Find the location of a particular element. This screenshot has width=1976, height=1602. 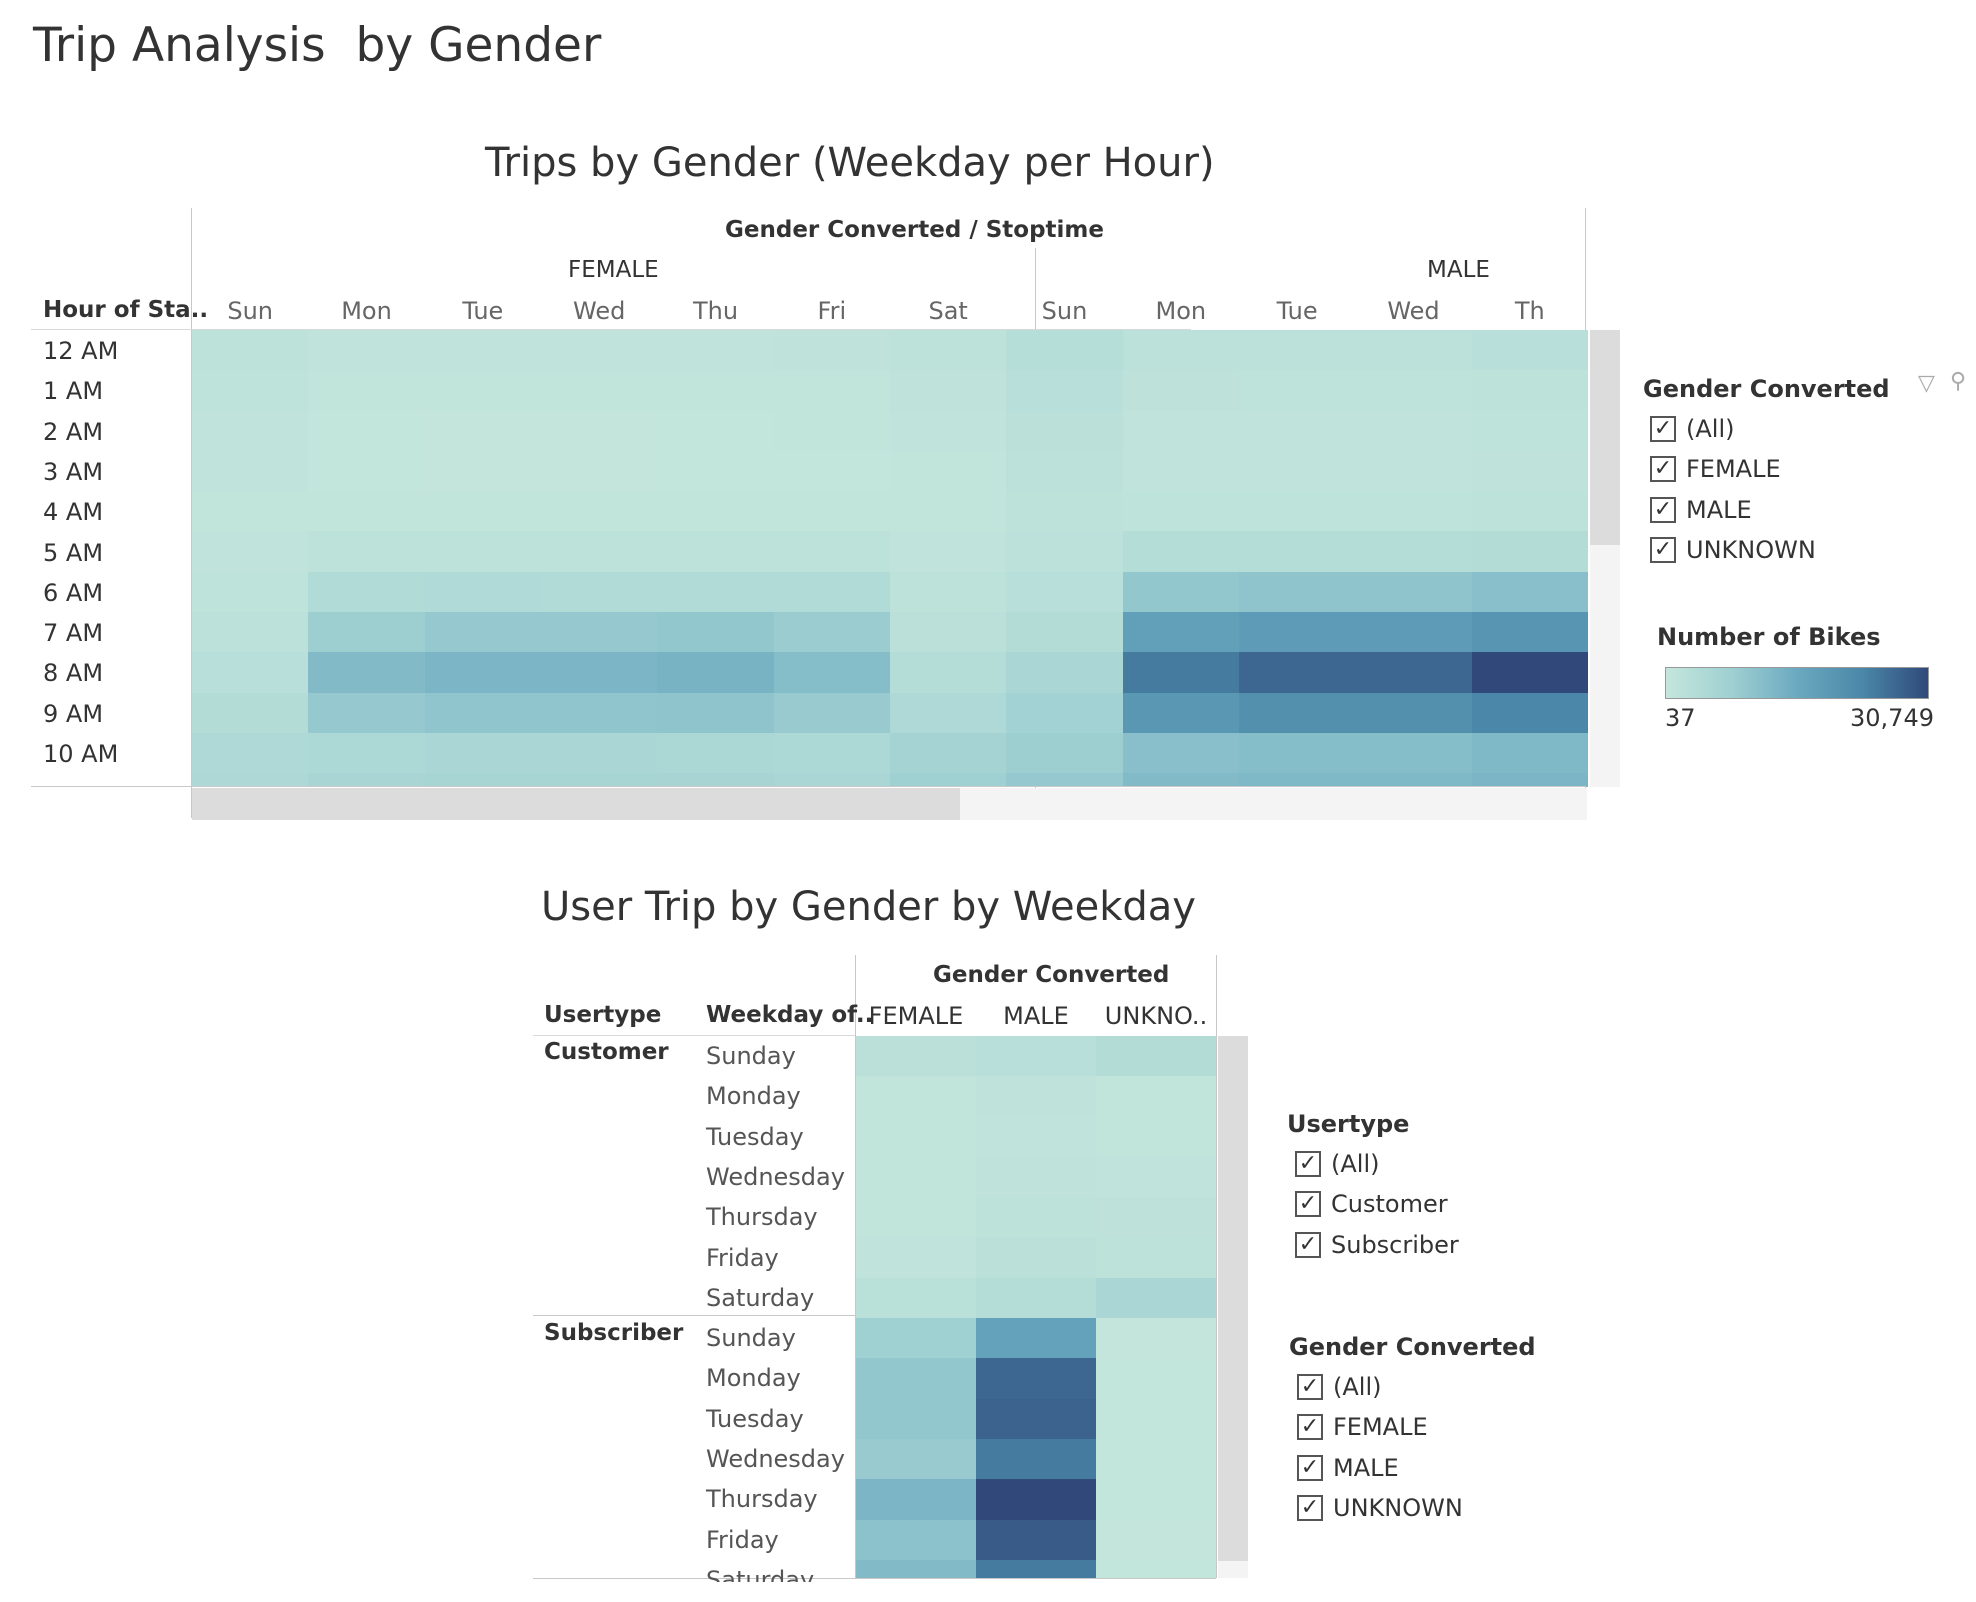

hour-label: 7 AM is located at coordinates (73, 633).